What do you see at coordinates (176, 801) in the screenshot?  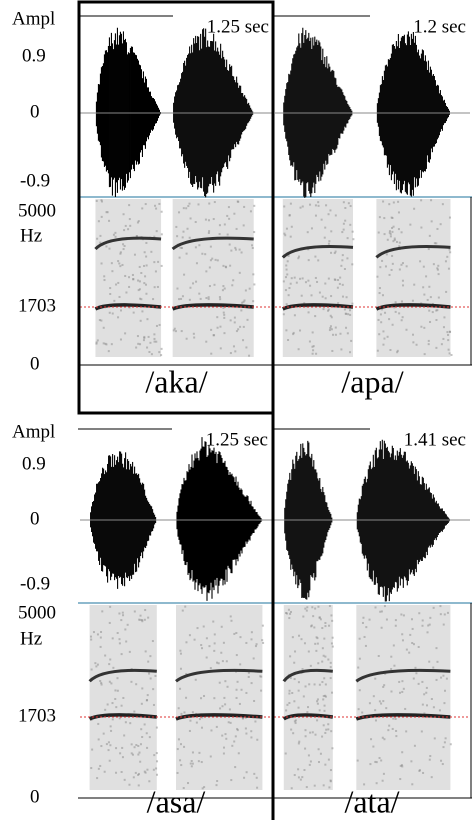 I see `word-label: /asa/` at bounding box center [176, 801].